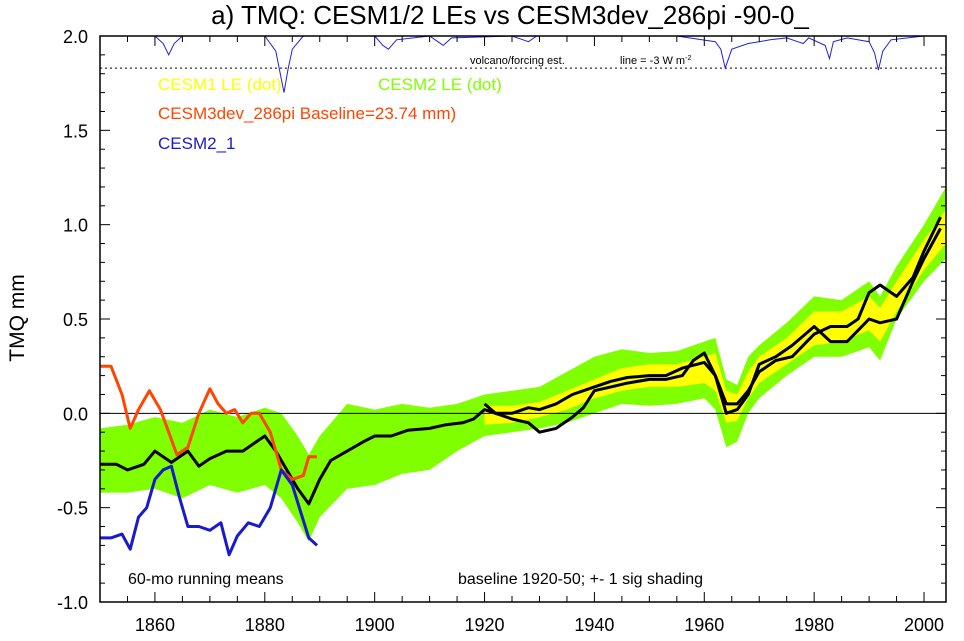  Describe the element at coordinates (72, 603) in the screenshot. I see `y-tick-label: -1.0` at that location.